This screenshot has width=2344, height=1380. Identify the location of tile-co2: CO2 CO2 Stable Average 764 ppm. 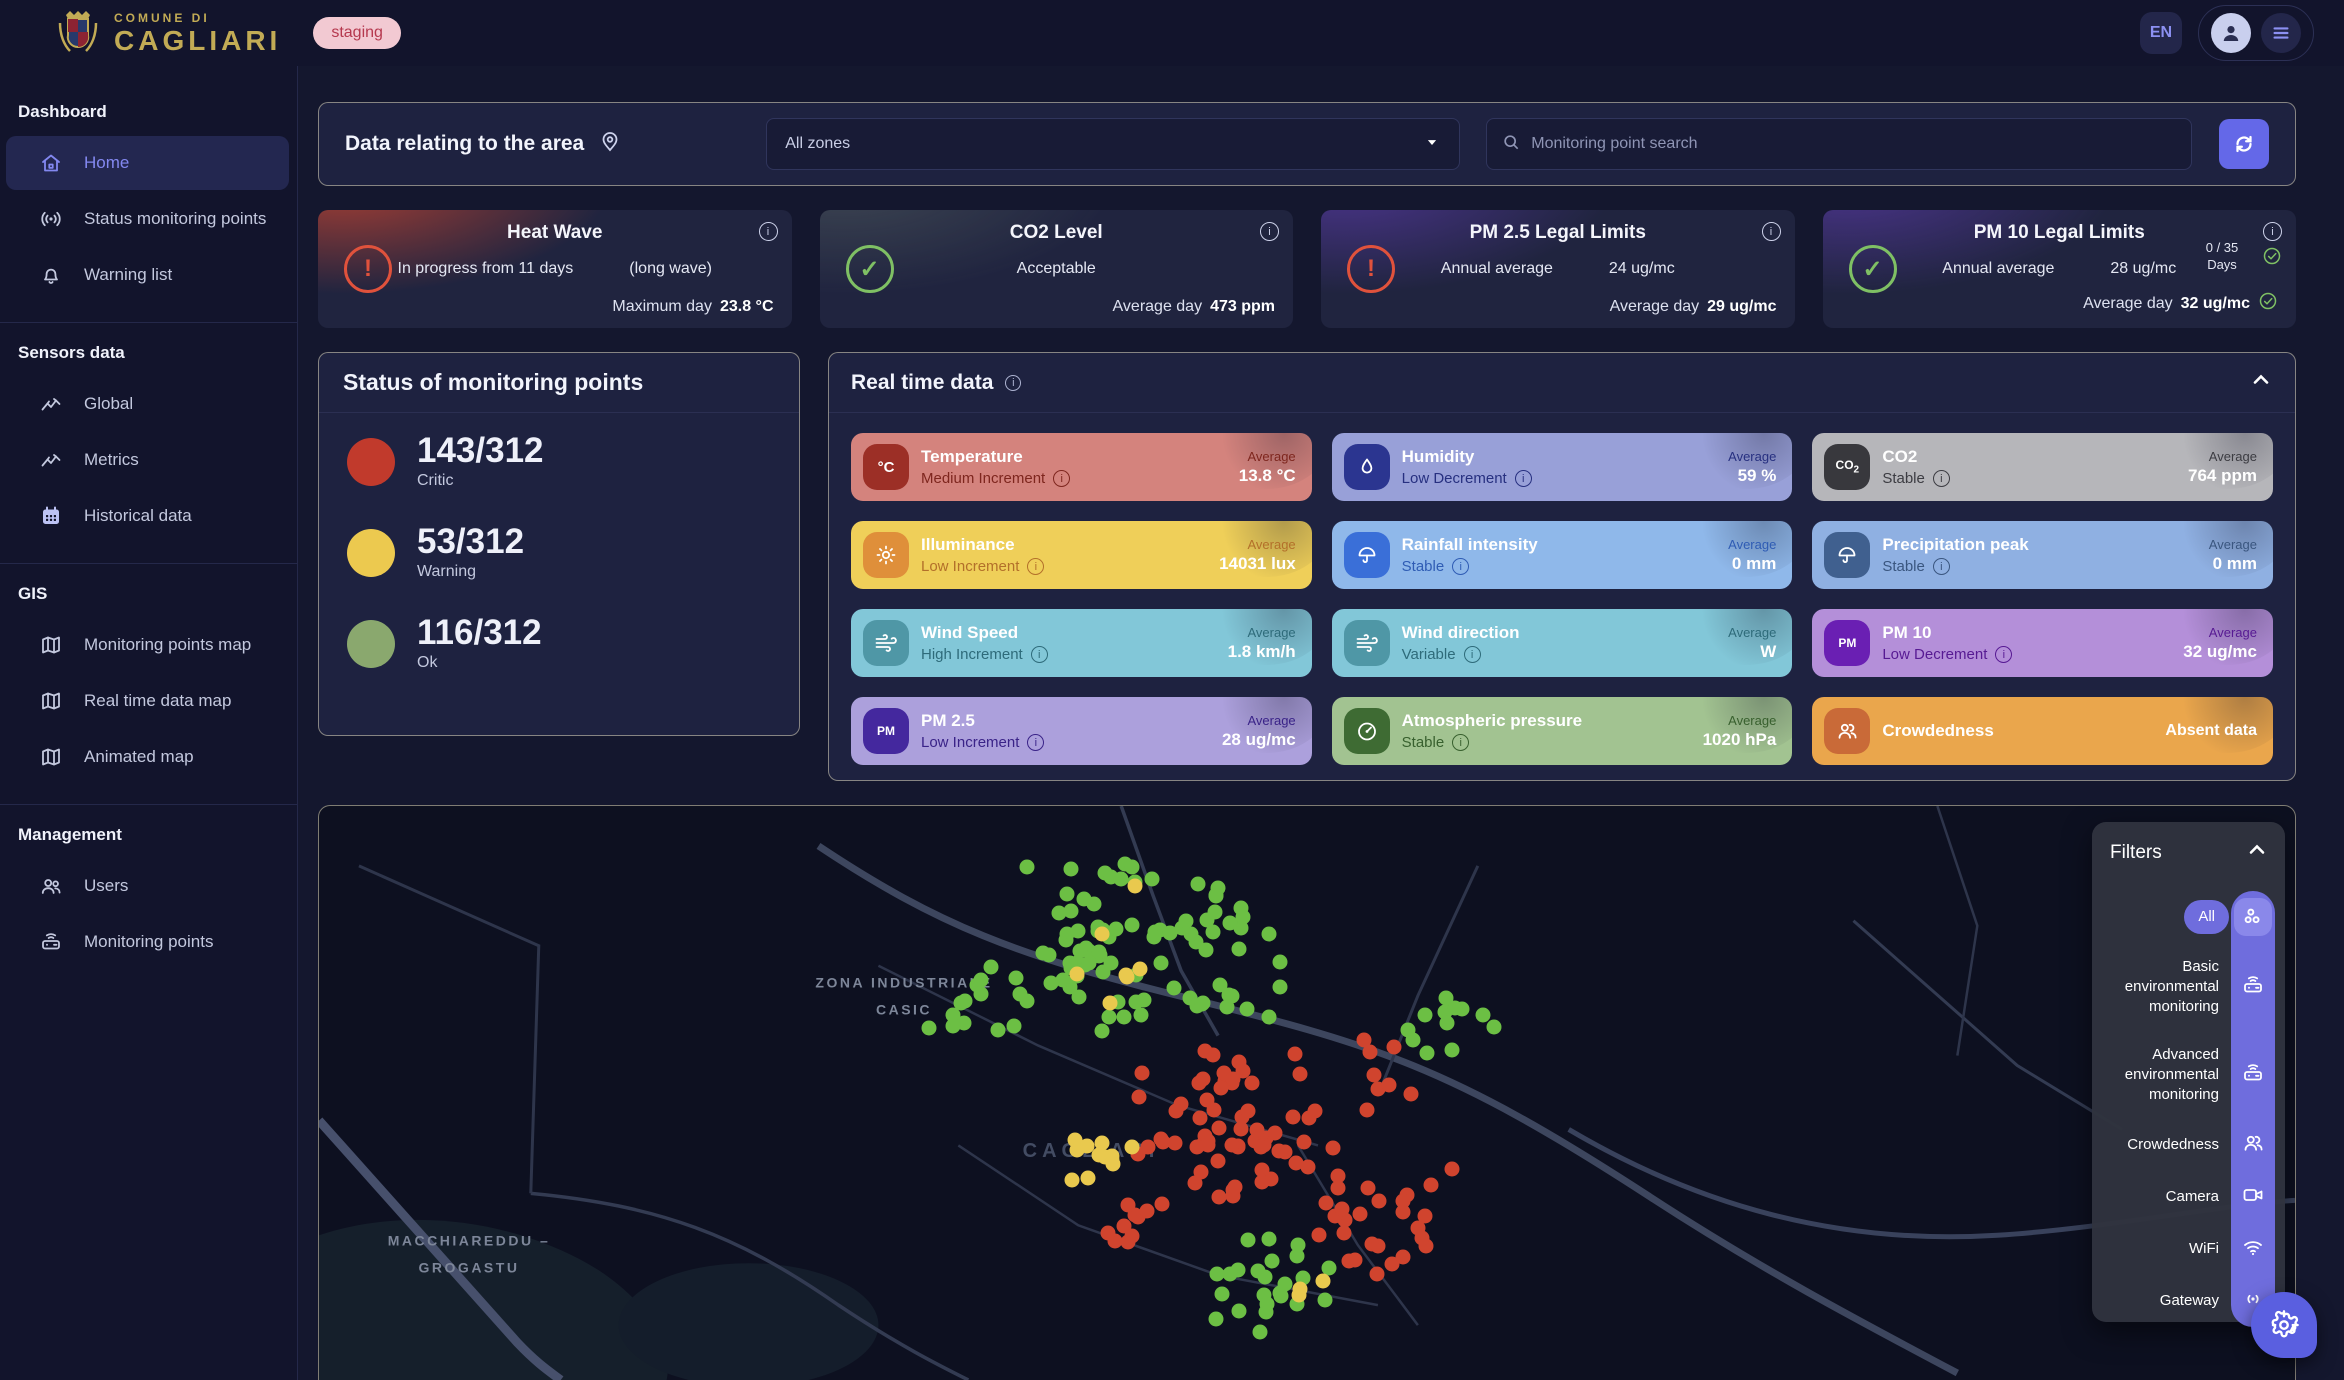
(2042, 467).